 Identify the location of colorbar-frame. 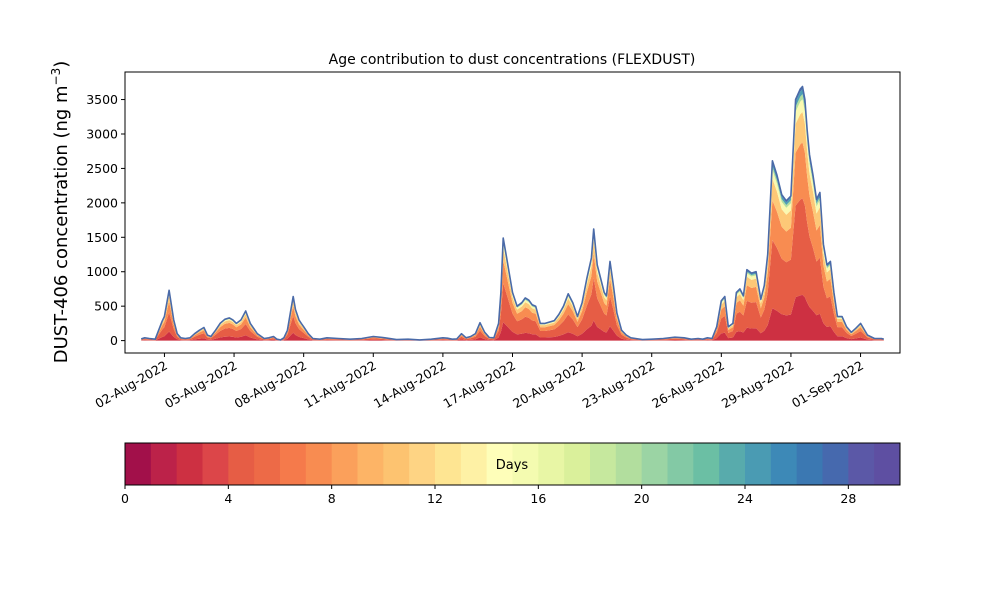
(512, 464).